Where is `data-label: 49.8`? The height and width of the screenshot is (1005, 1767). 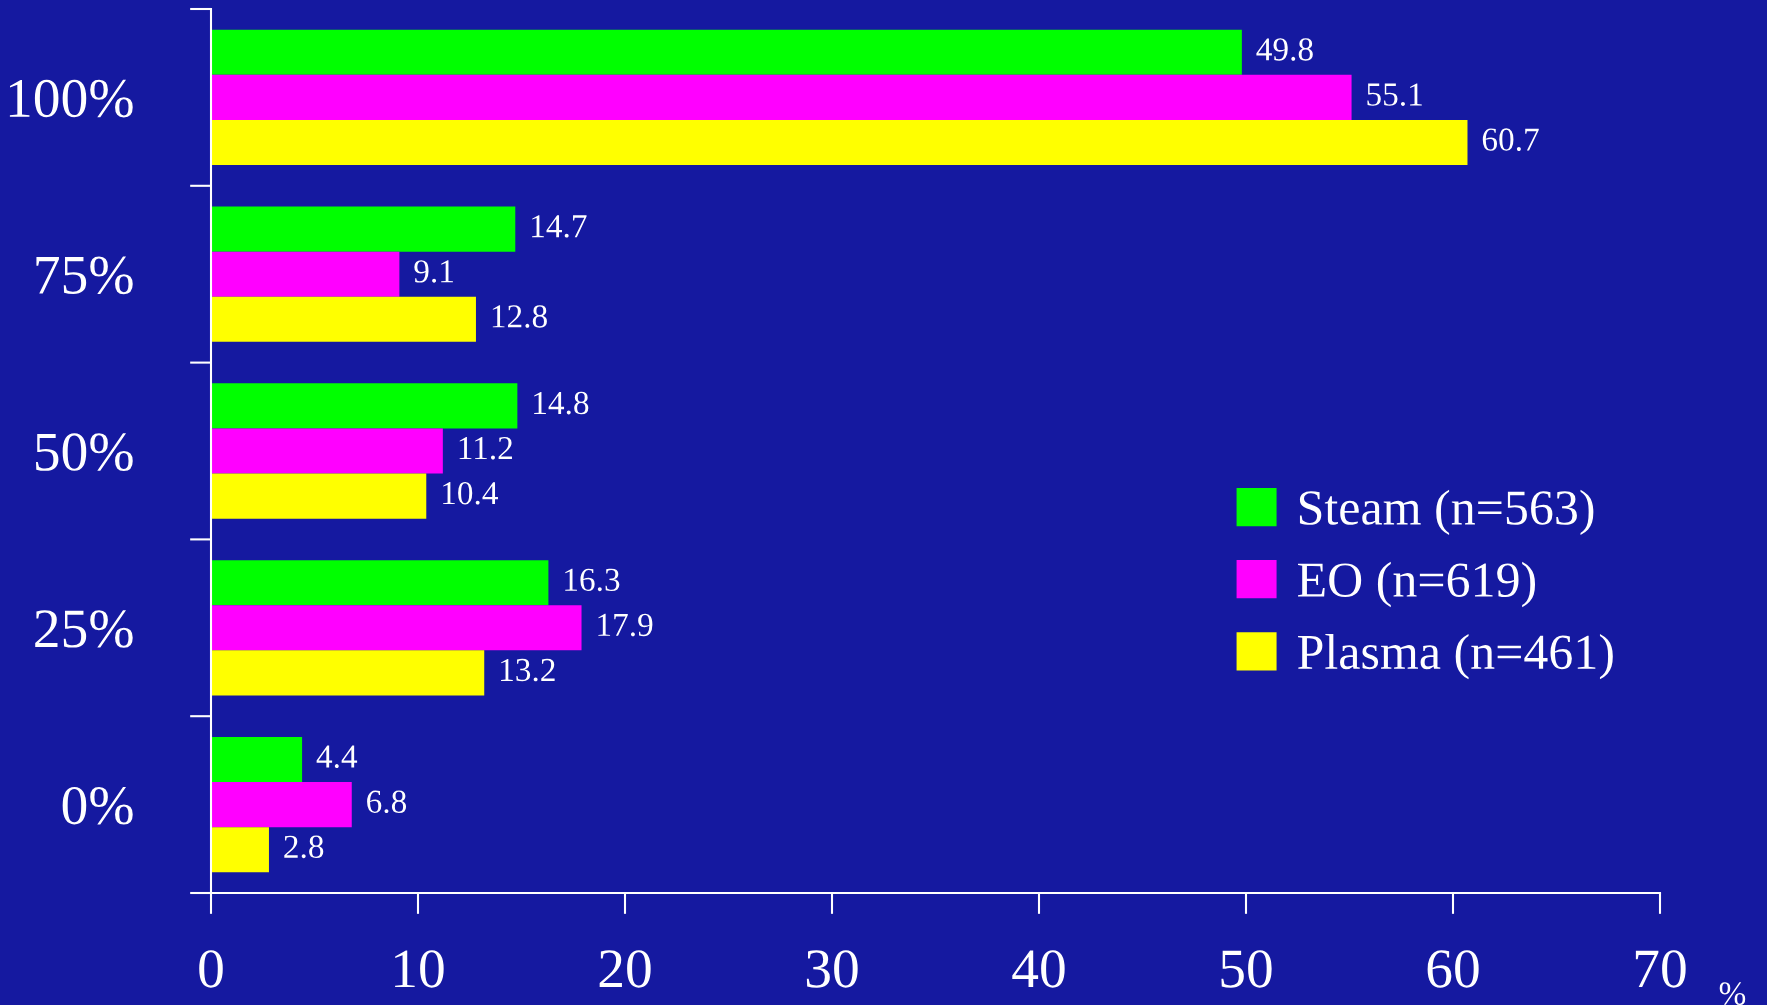 data-label: 49.8 is located at coordinates (1284, 49).